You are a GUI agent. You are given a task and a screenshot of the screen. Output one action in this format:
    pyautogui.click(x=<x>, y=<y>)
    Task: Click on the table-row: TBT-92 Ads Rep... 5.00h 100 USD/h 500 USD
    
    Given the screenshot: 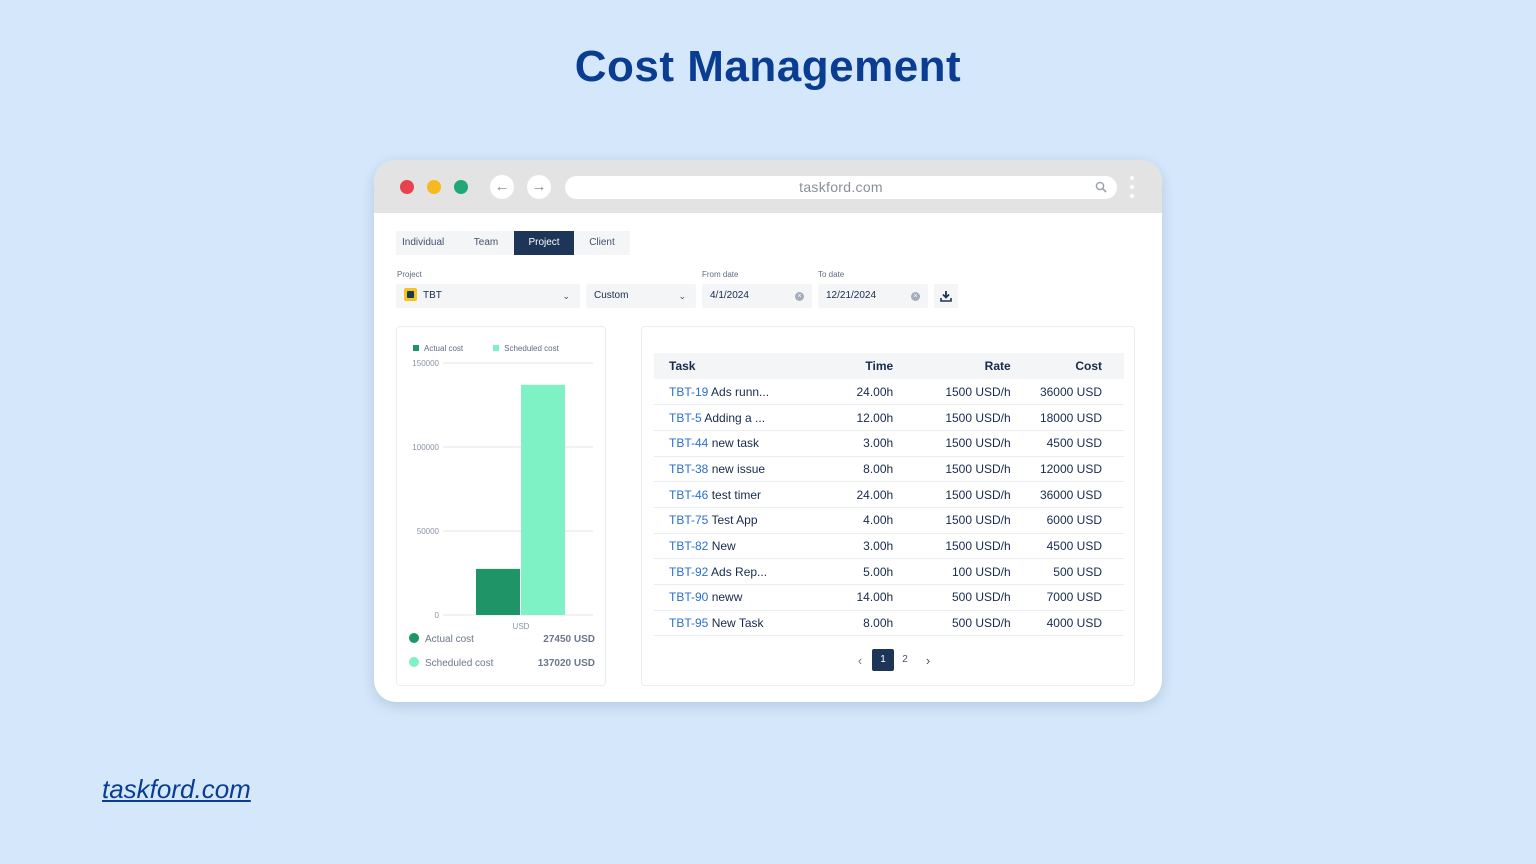 What is the action you would take?
    pyautogui.click(x=889, y=571)
    